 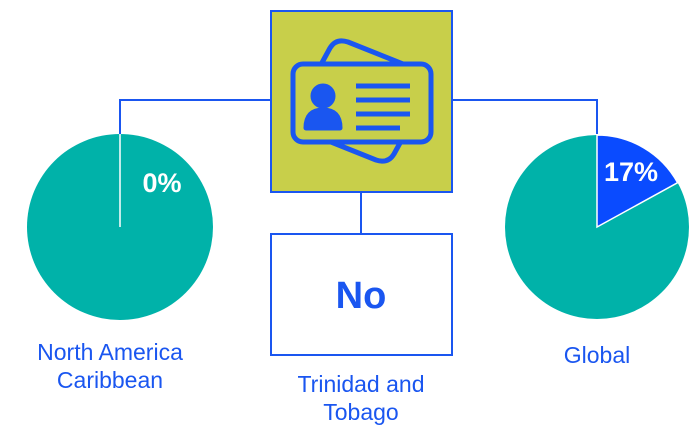 I want to click on answer: No, so click(x=361, y=296).